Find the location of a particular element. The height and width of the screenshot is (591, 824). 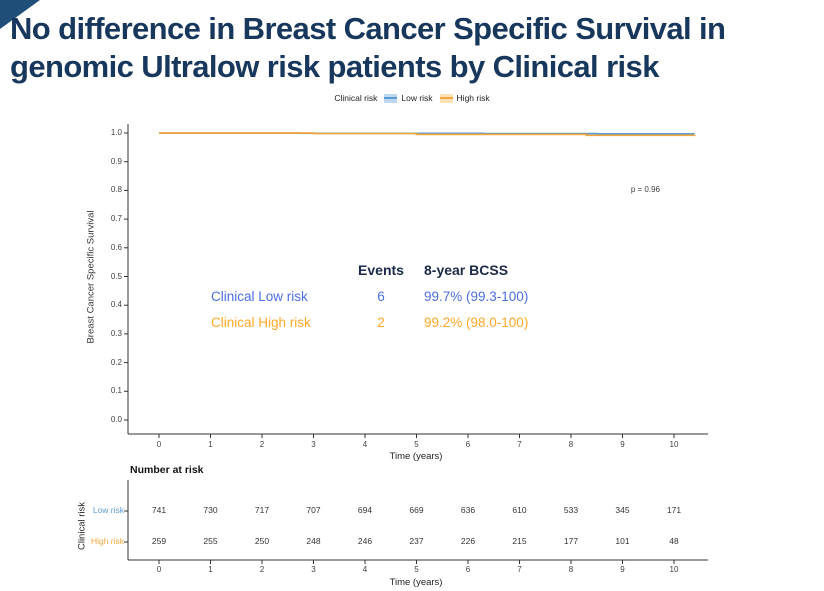

legend-item-low-risk: Low risk is located at coordinates (408, 98).